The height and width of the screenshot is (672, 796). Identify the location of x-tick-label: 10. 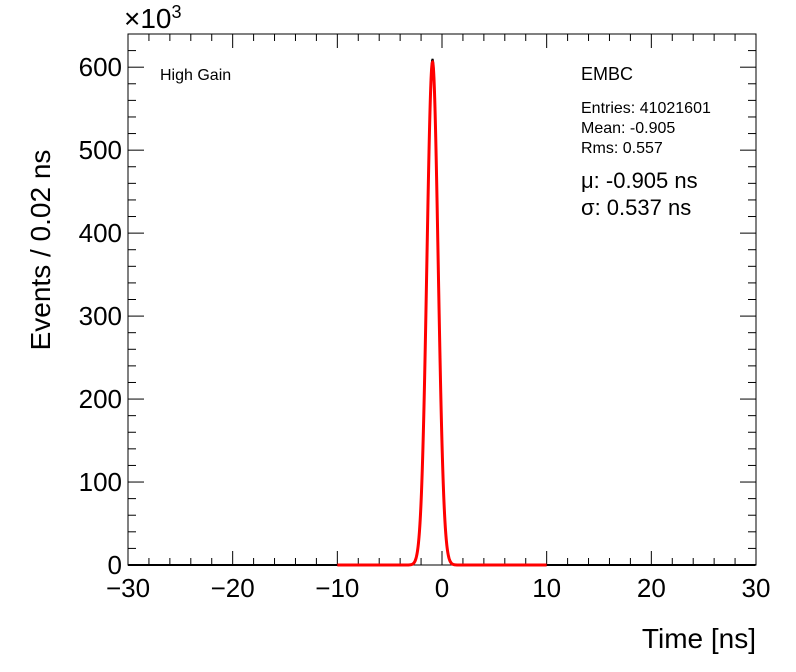
(546, 588).